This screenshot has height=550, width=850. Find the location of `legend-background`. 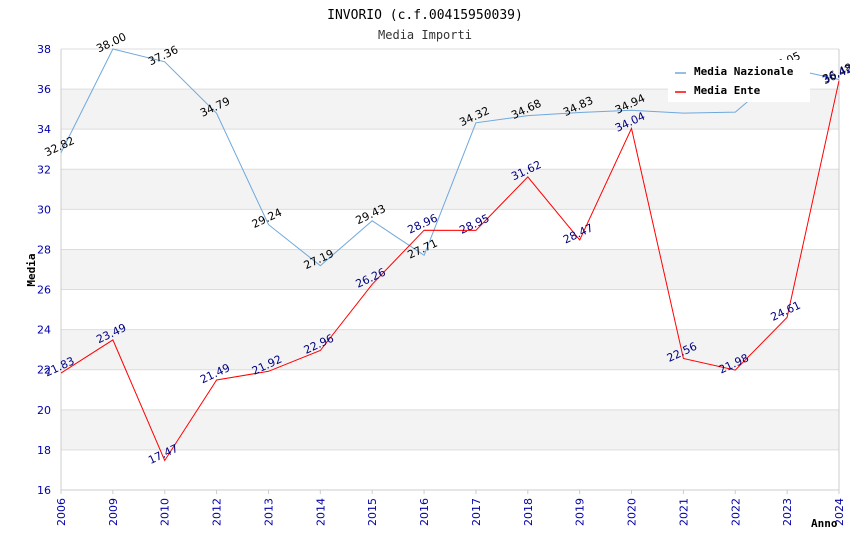

legend-background is located at coordinates (739, 81).